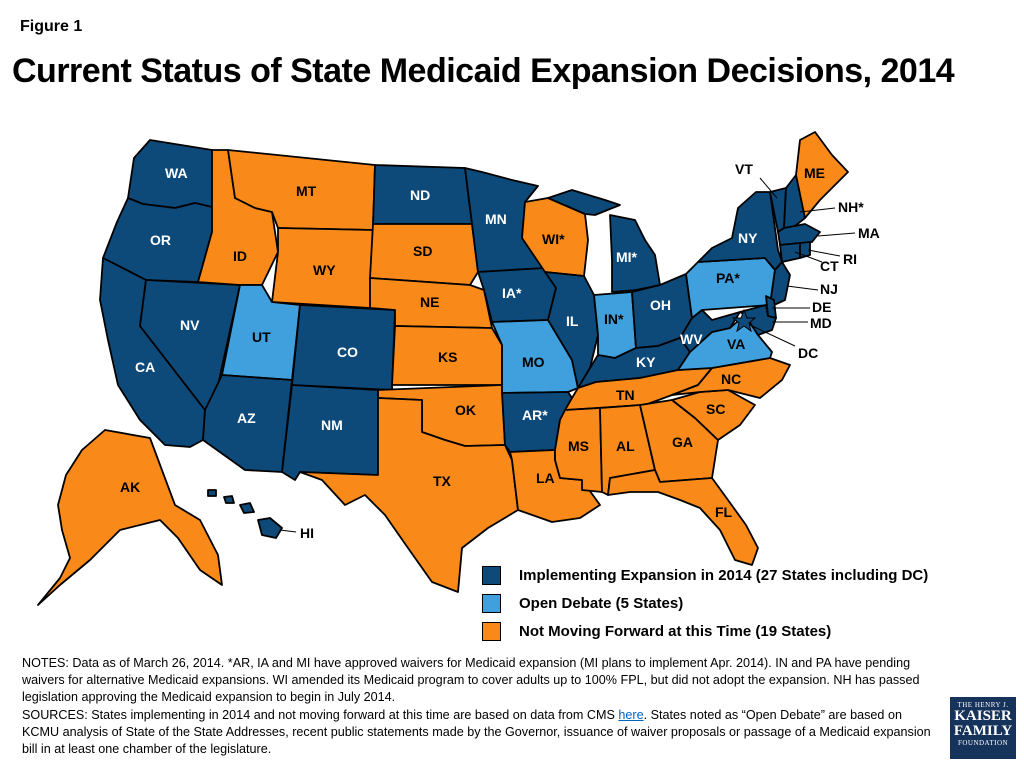 The image size is (1024, 768). Describe the element at coordinates (160, 240) in the screenshot. I see `label-OR: OR` at that location.